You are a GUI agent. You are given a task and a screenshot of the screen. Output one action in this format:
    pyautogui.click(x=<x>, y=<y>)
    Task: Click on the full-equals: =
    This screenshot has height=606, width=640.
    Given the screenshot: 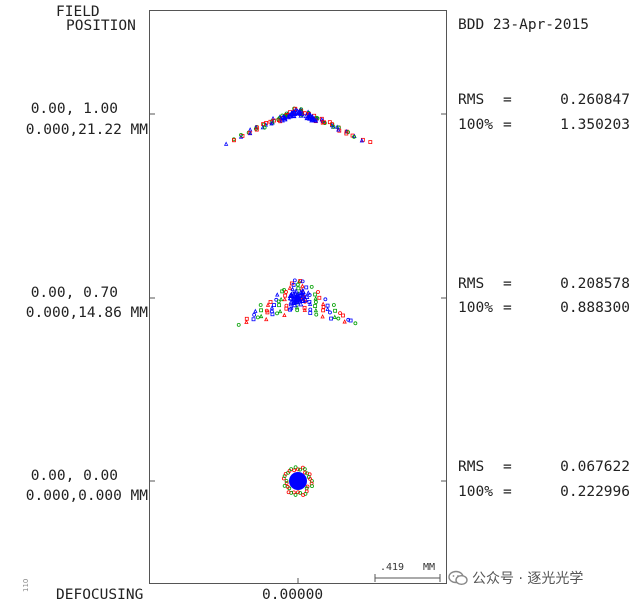 What is the action you would take?
    pyautogui.click(x=507, y=125)
    